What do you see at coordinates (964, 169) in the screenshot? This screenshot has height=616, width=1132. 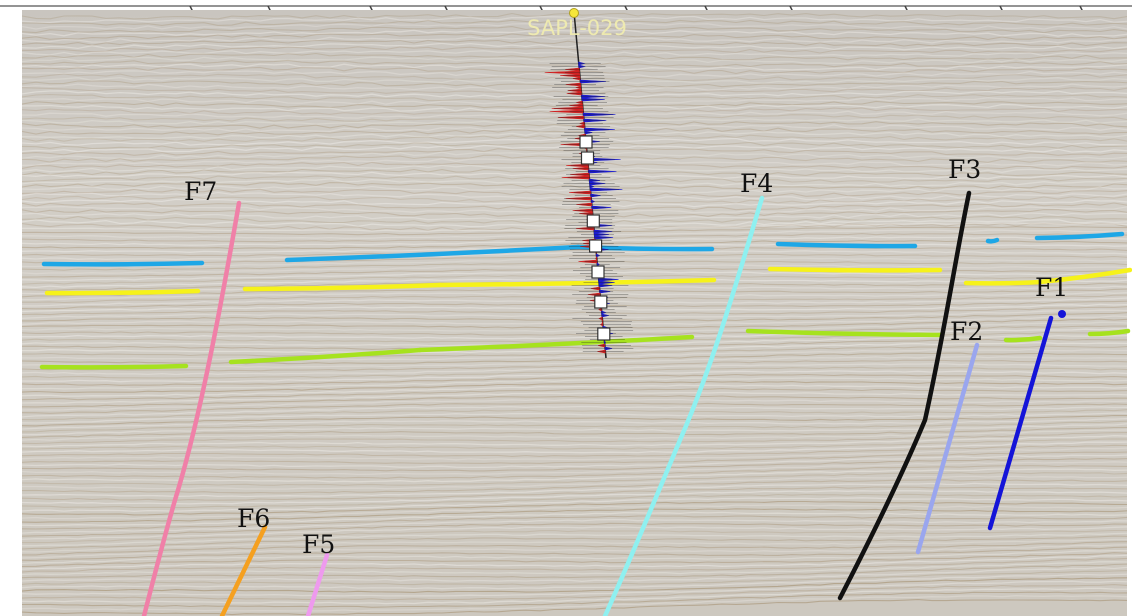 I see `fault-label-f3: F3` at bounding box center [964, 169].